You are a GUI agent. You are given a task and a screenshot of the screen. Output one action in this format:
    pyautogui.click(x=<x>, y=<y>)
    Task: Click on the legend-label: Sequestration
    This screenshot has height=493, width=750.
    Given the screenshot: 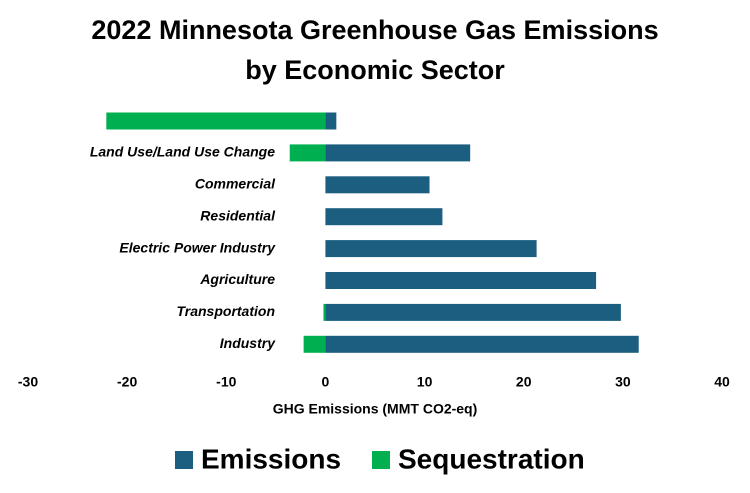 What is the action you would take?
    pyautogui.click(x=491, y=458)
    